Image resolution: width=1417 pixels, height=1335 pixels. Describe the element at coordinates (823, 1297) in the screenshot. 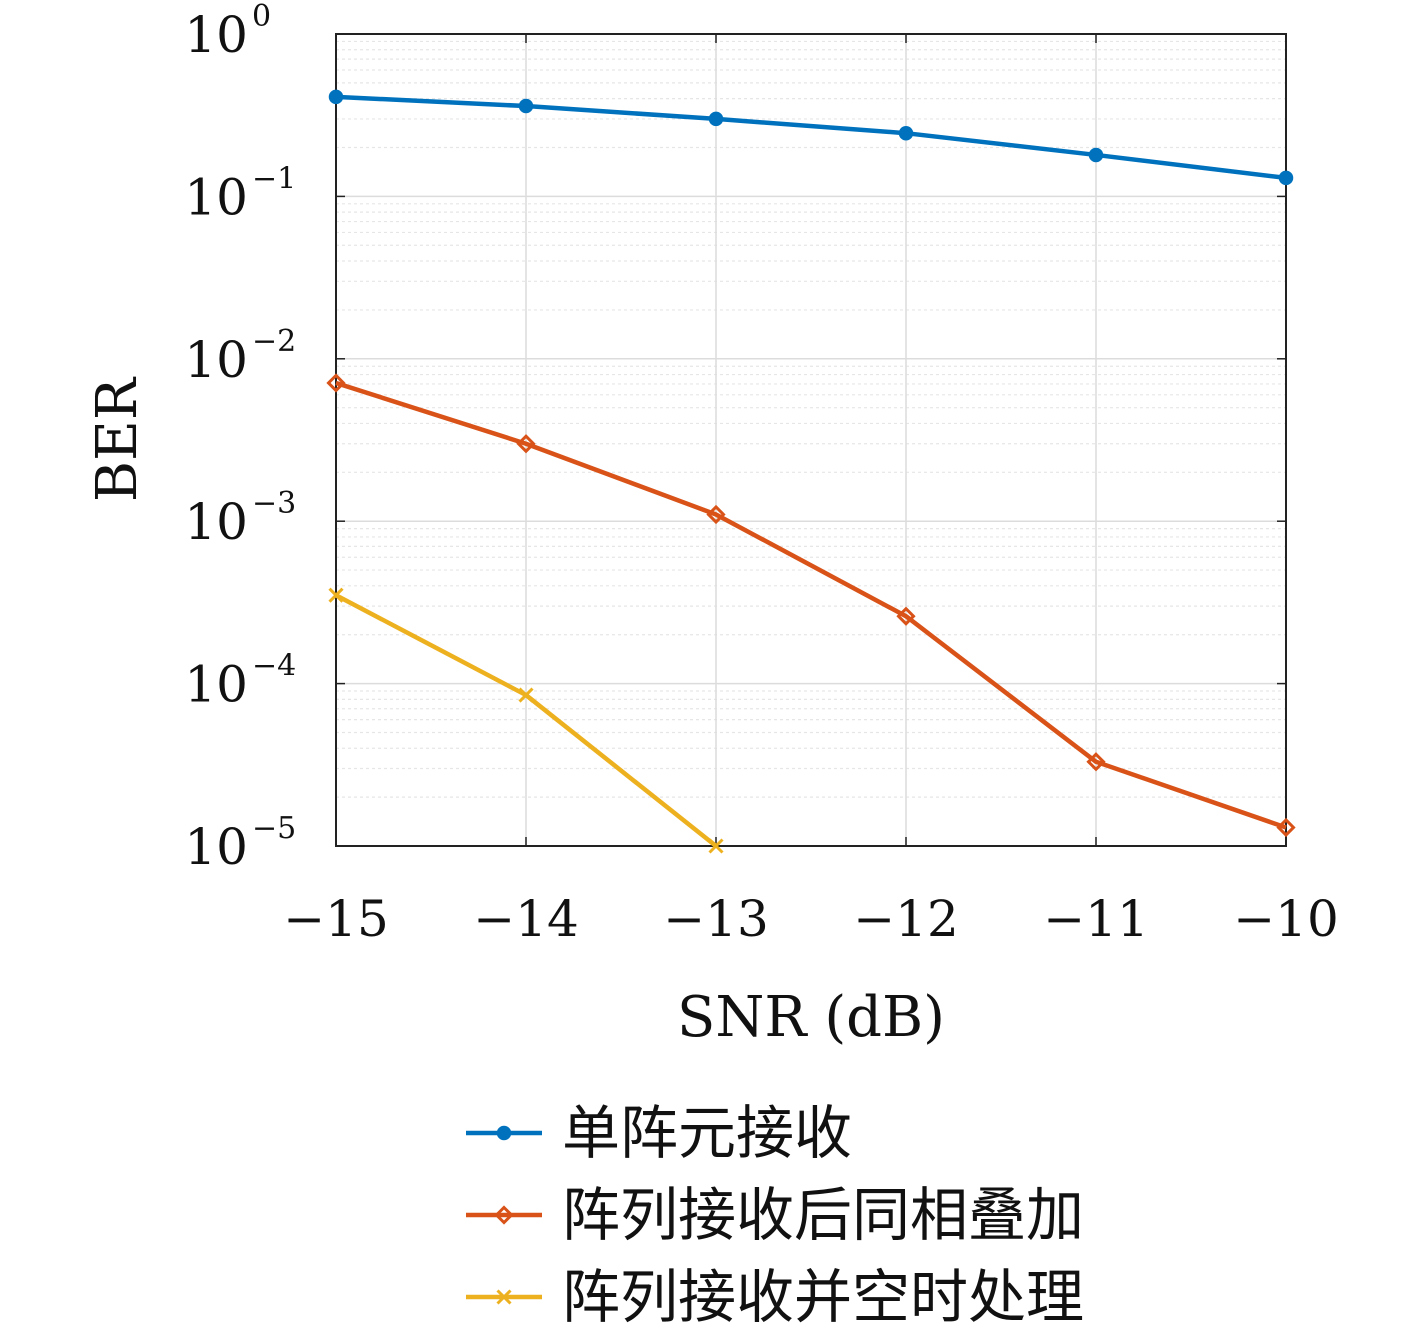

I see `legend-label: 阵列接收并空时处理` at that location.